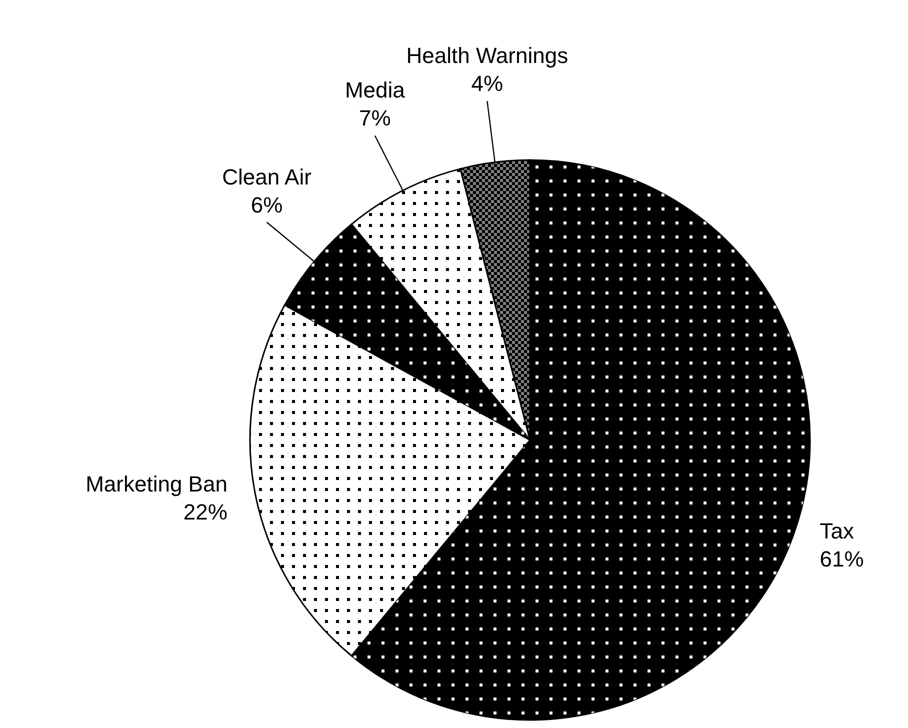 This screenshot has height=728, width=908. What do you see at coordinates (487, 83) in the screenshot?
I see `data-label: 4%` at bounding box center [487, 83].